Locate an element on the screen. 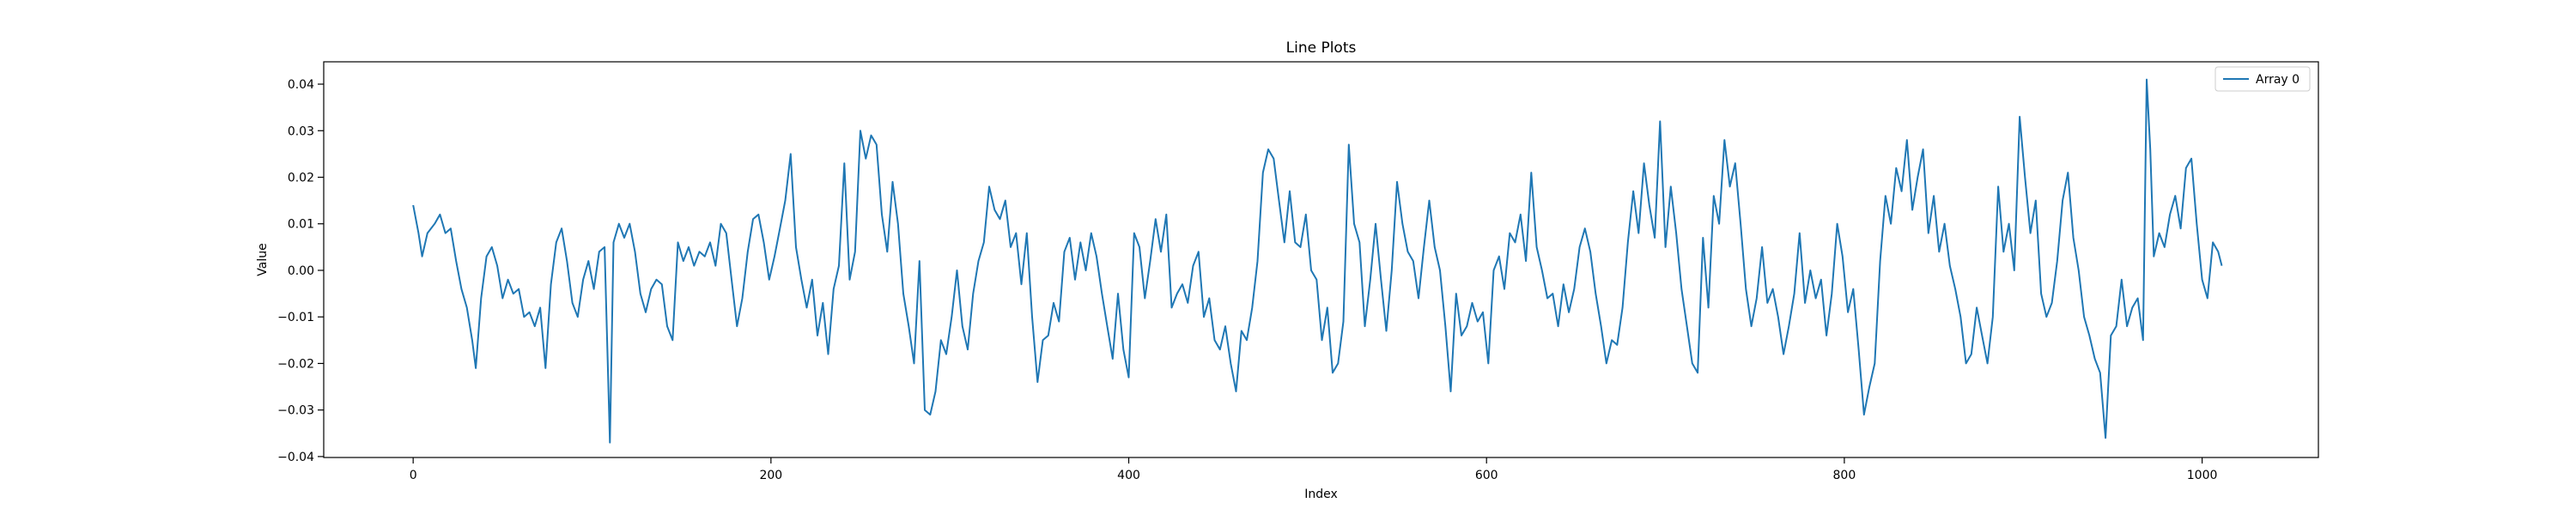 The height and width of the screenshot is (515, 2576). y-tick-label: 0.00 is located at coordinates (301, 271).